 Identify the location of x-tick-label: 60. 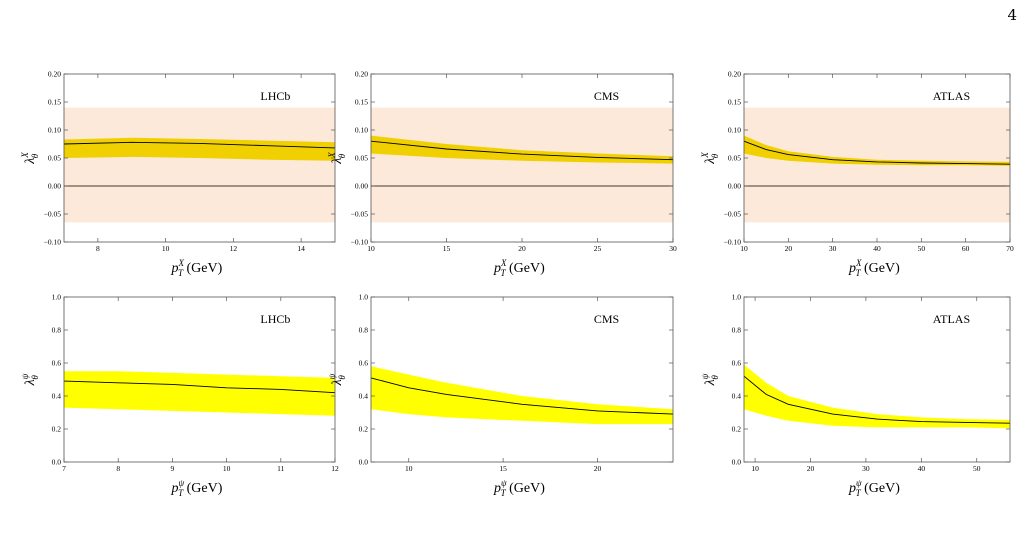
(966, 248).